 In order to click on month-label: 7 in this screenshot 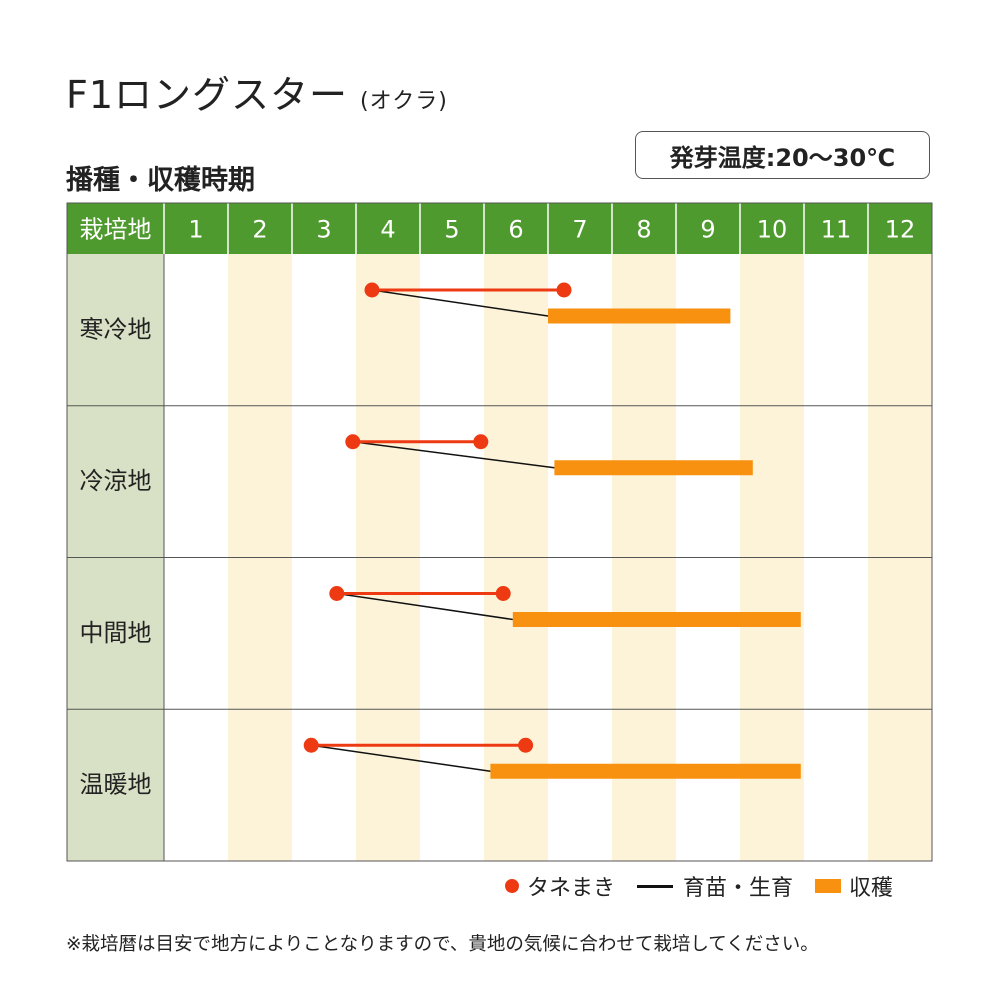, I will do `click(579, 230)`.